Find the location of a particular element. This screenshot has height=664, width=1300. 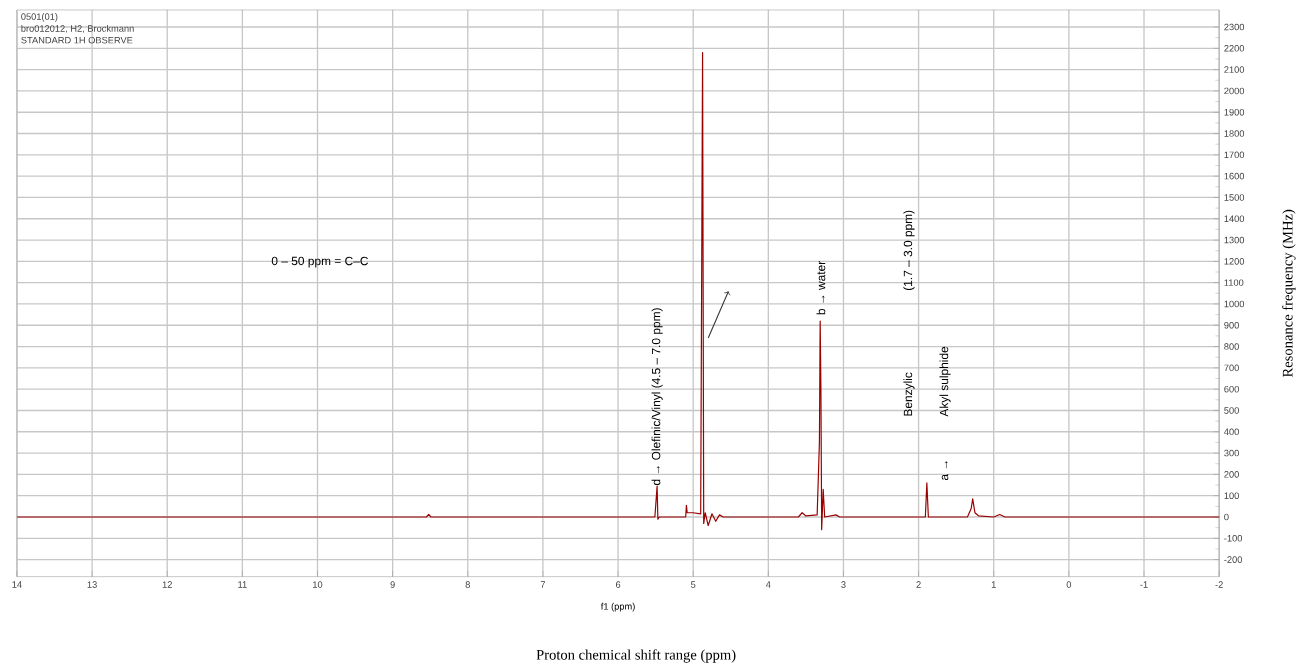

x-tick-label: 9 is located at coordinates (392, 584).